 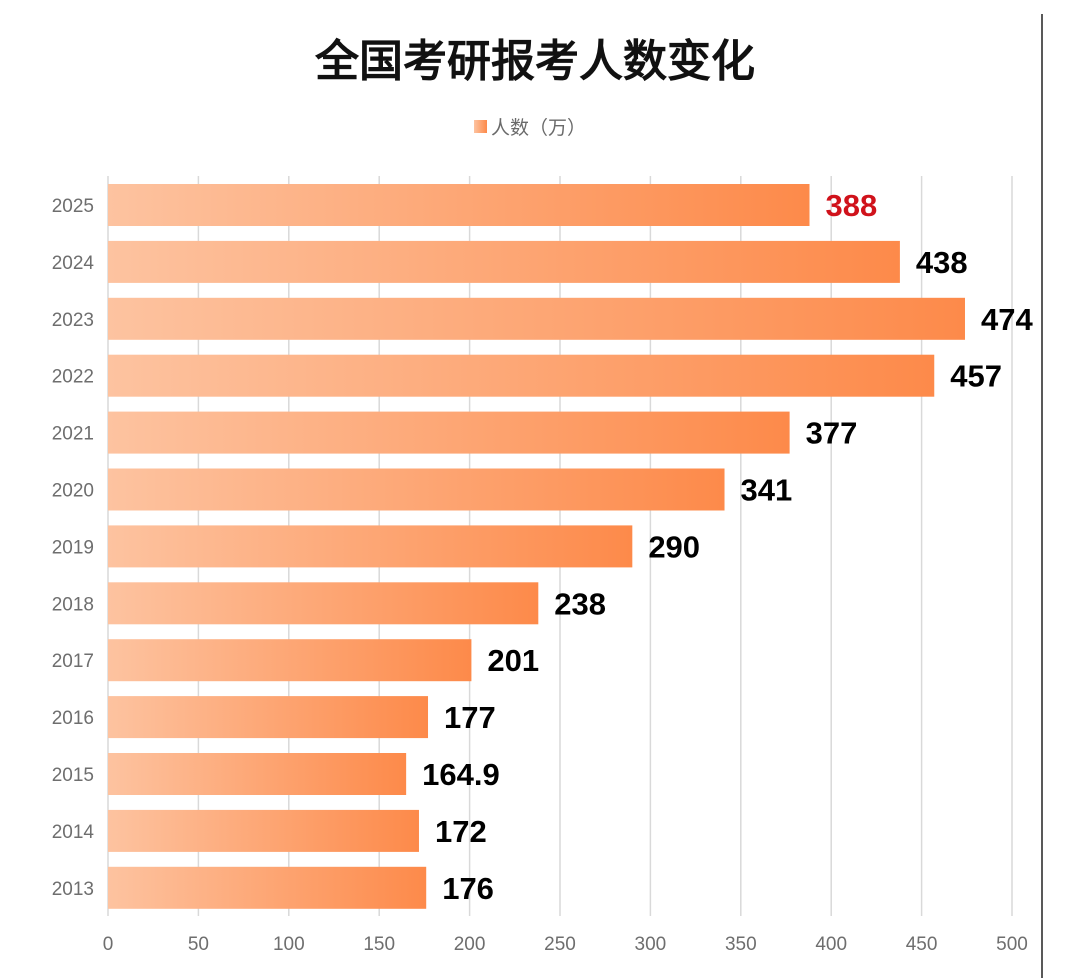 I want to click on x-tick-label: 100, so click(x=289, y=944).